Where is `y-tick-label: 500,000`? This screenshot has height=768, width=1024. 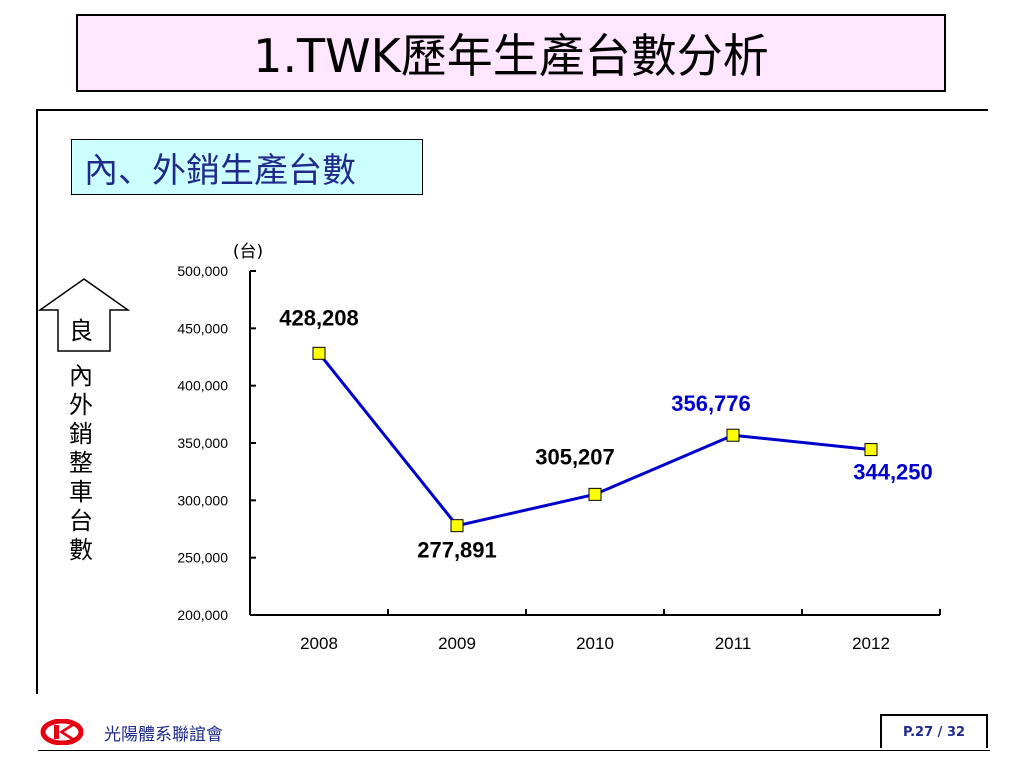 y-tick-label: 500,000 is located at coordinates (202, 271).